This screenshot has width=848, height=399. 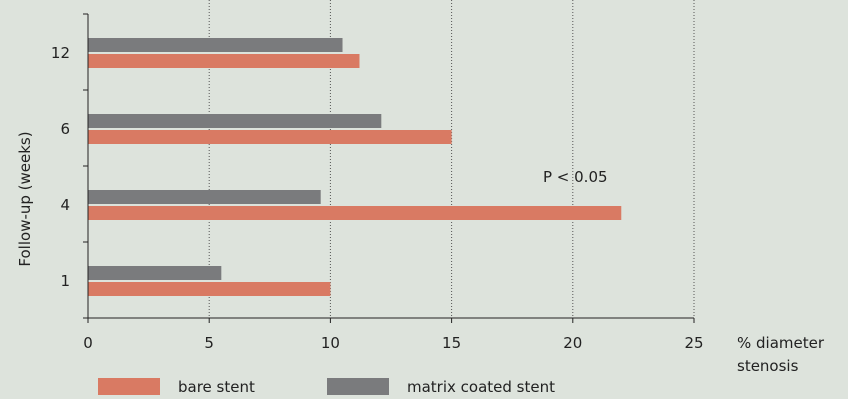 I want to click on y-tick-label: 1, so click(x=65, y=281).